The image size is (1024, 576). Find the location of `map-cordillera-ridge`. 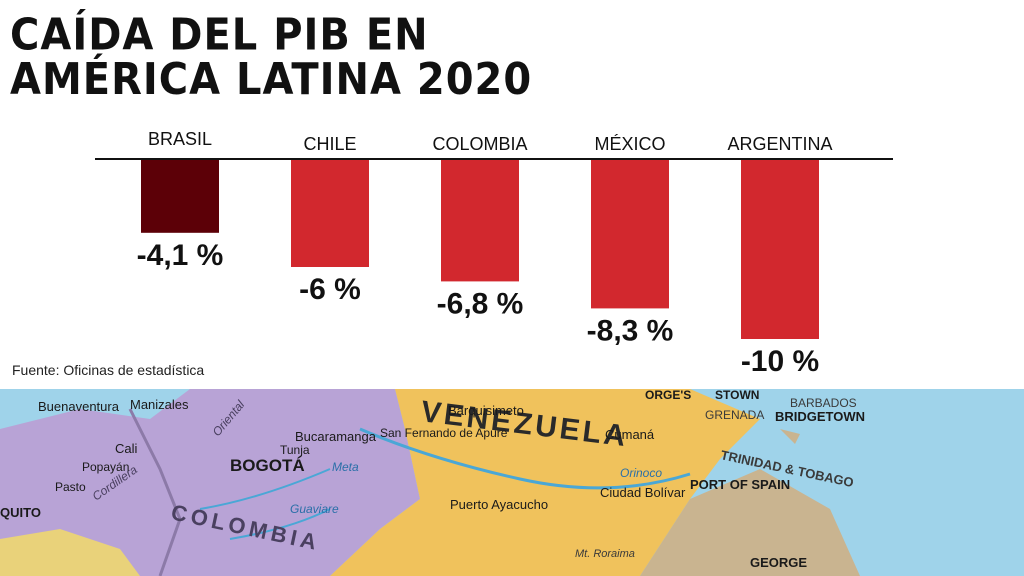

map-cordillera-ridge is located at coordinates (155, 492).